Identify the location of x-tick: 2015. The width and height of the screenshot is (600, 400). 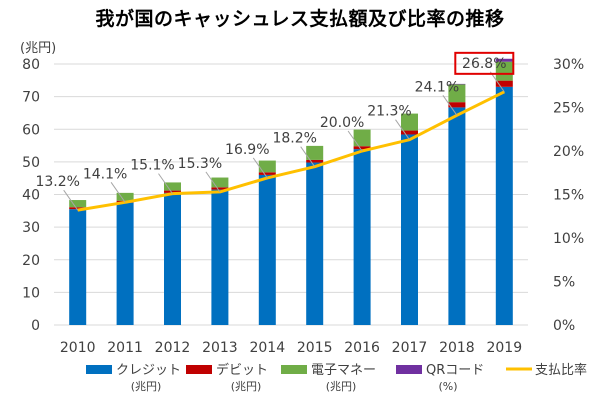
(315, 348).